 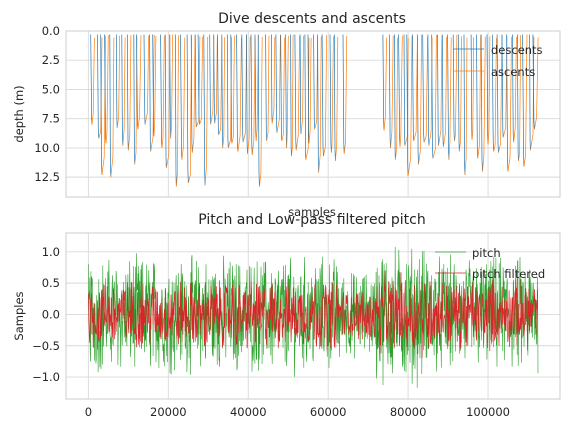 I want to click on legend-label-pitch: pitch, so click(x=486, y=253).